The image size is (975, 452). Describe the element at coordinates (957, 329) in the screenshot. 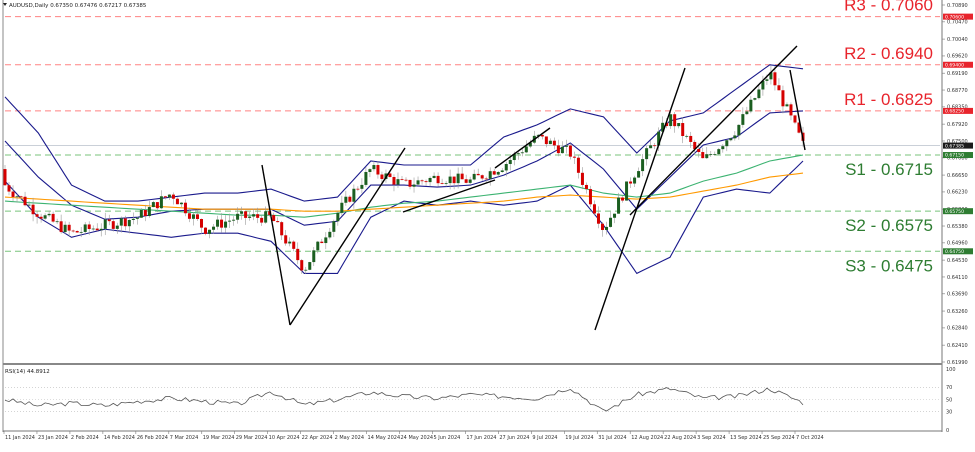

I see `price-tick: 0.62840` at that location.